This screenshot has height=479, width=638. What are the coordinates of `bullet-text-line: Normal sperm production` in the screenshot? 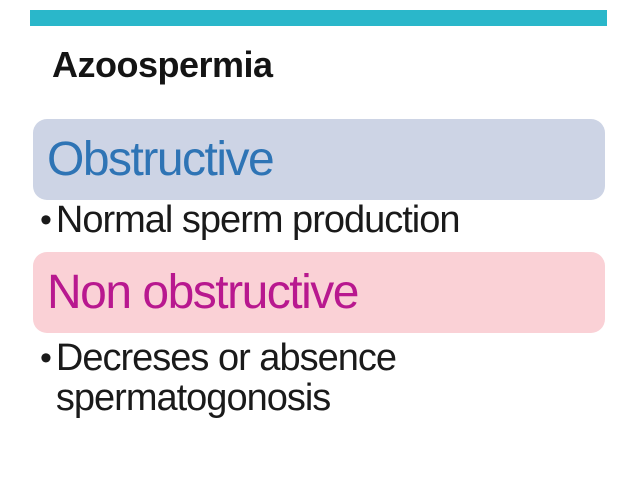 It's located at (258, 220).